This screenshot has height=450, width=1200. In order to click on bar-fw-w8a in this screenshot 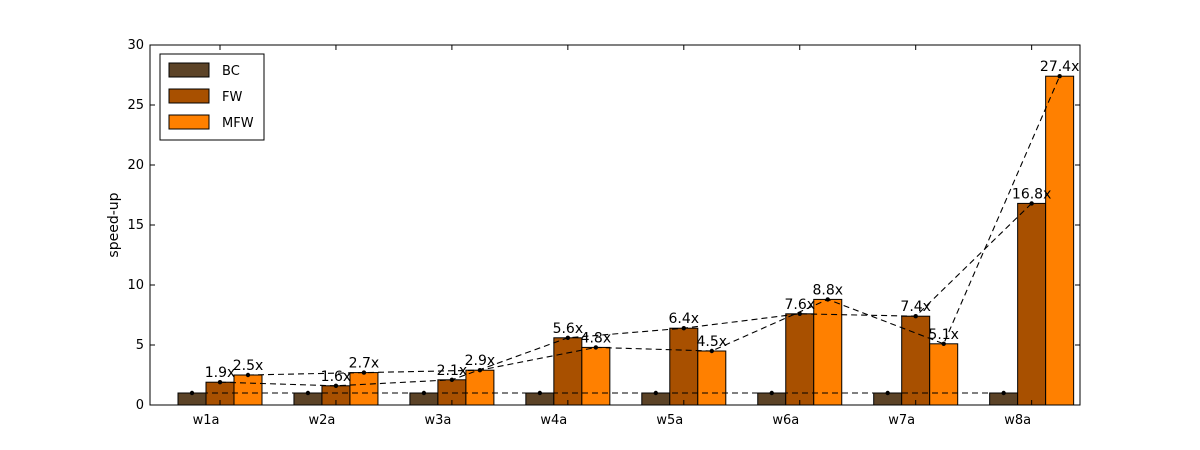, I will do `click(1032, 304)`.